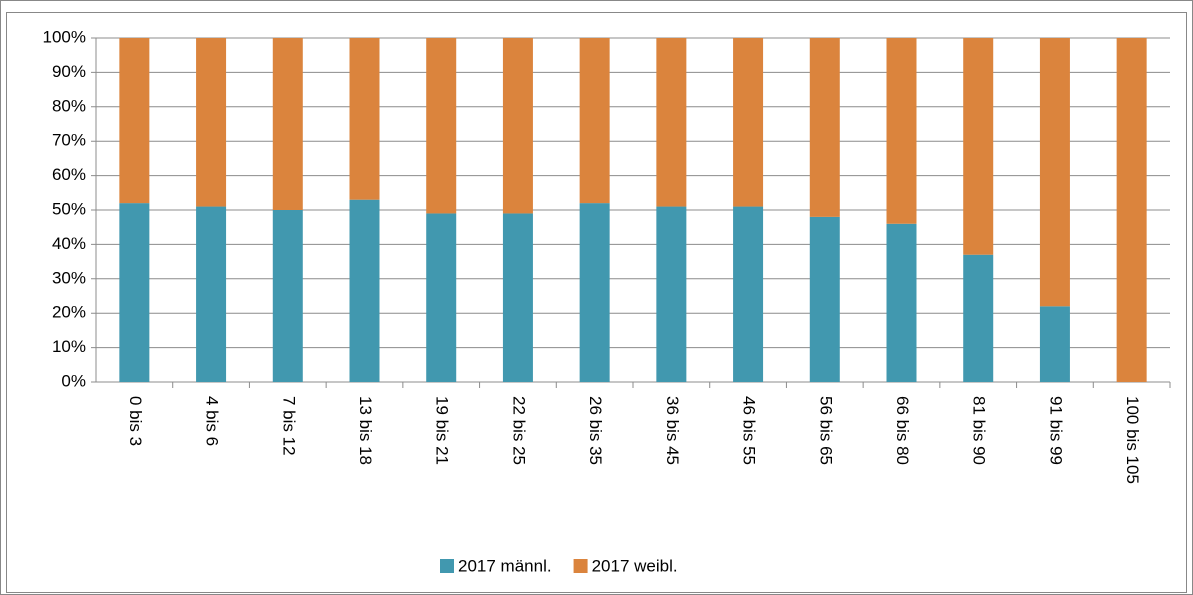 The width and height of the screenshot is (1193, 595). I want to click on y-tick-label: 0%, so click(73, 380).